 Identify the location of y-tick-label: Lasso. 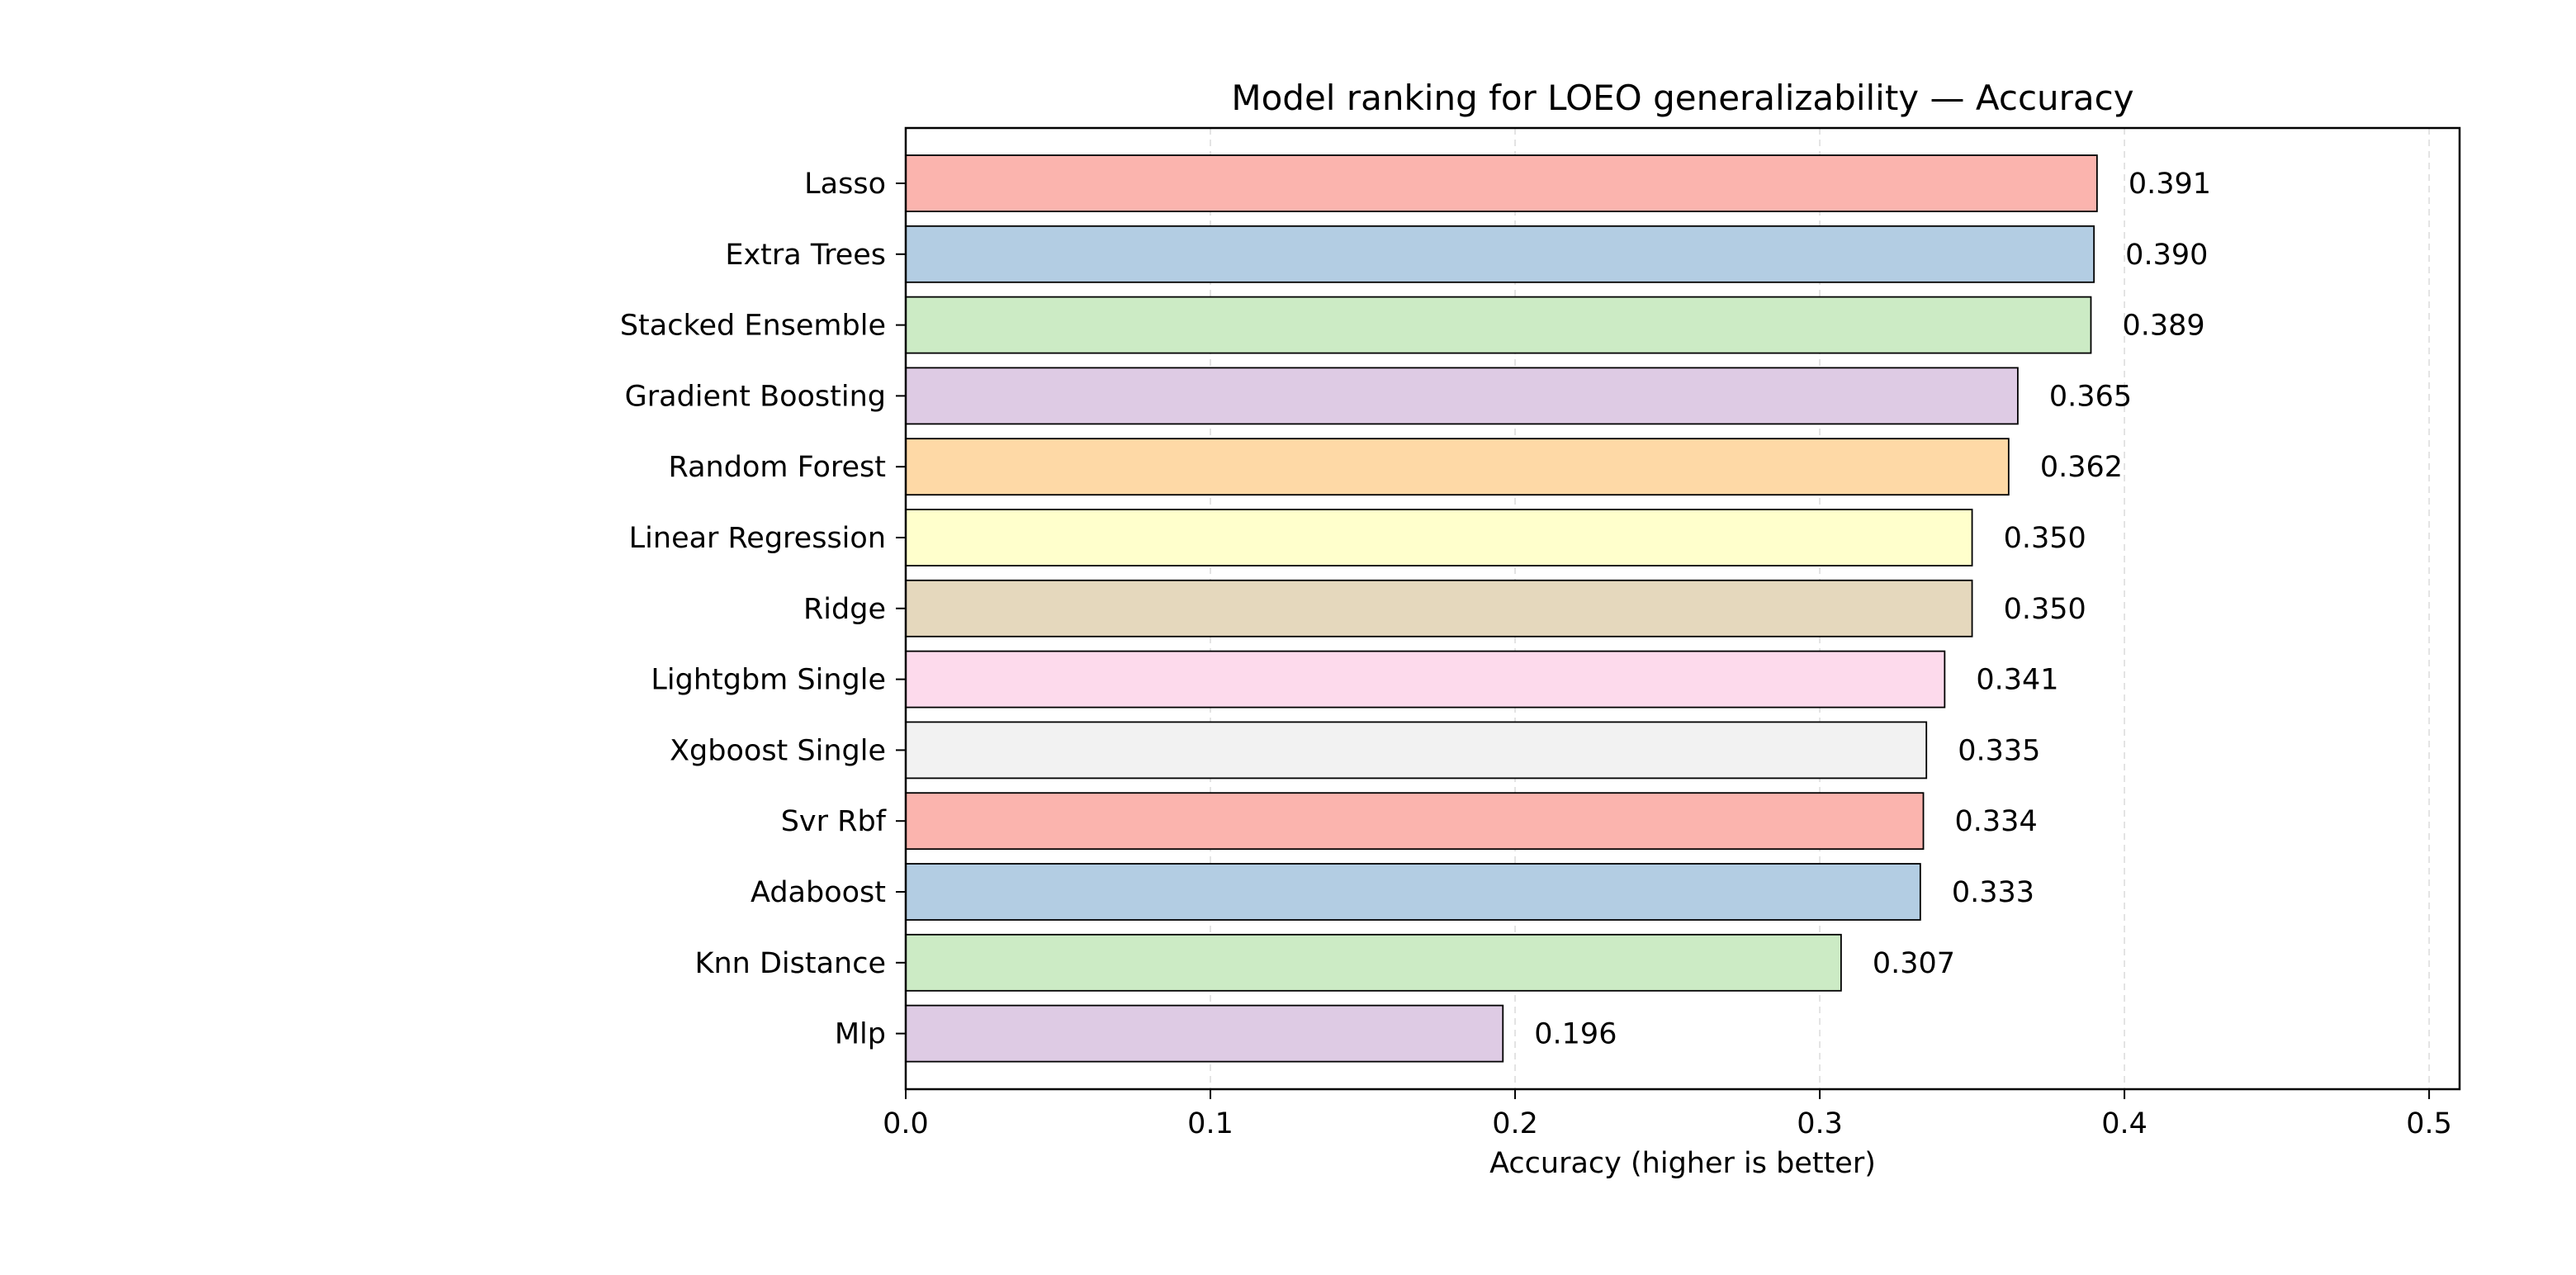
(845, 184).